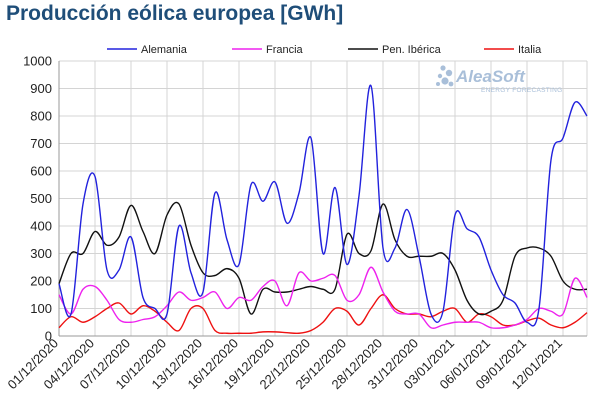 This screenshot has height=416, width=600. I want to click on y-tick-label: 200, so click(41, 281).